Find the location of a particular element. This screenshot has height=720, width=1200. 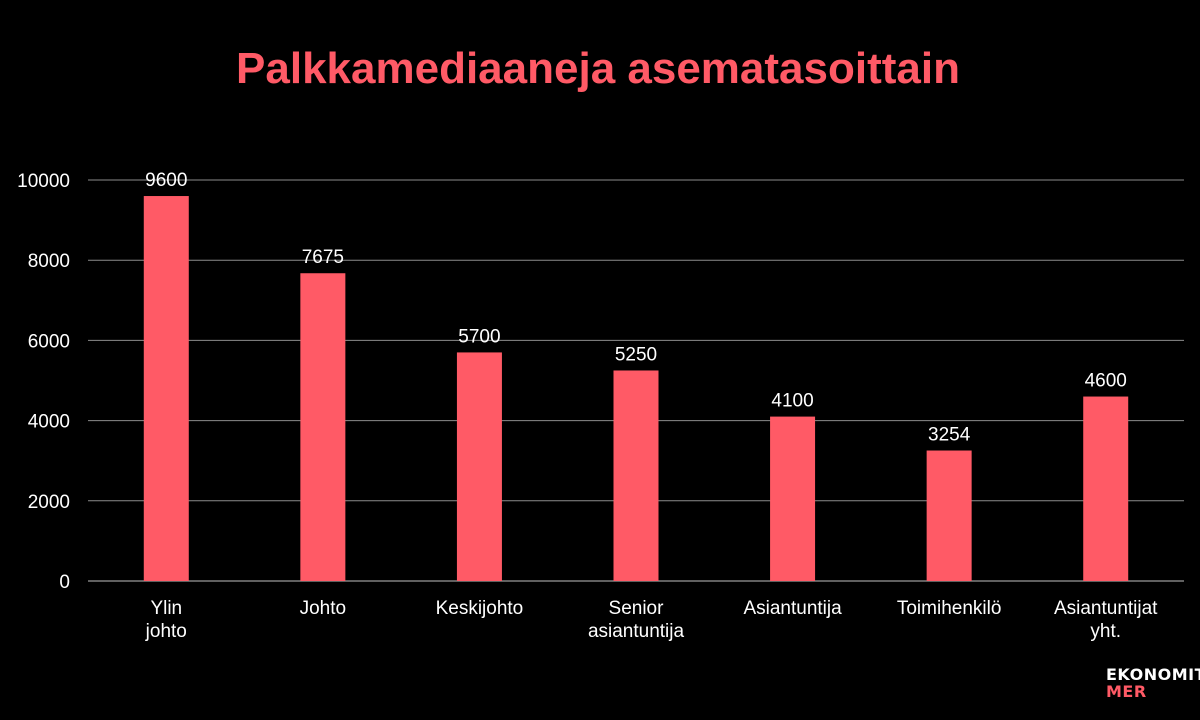

logo-line-1: EKONOMIT is located at coordinates (1153, 674).